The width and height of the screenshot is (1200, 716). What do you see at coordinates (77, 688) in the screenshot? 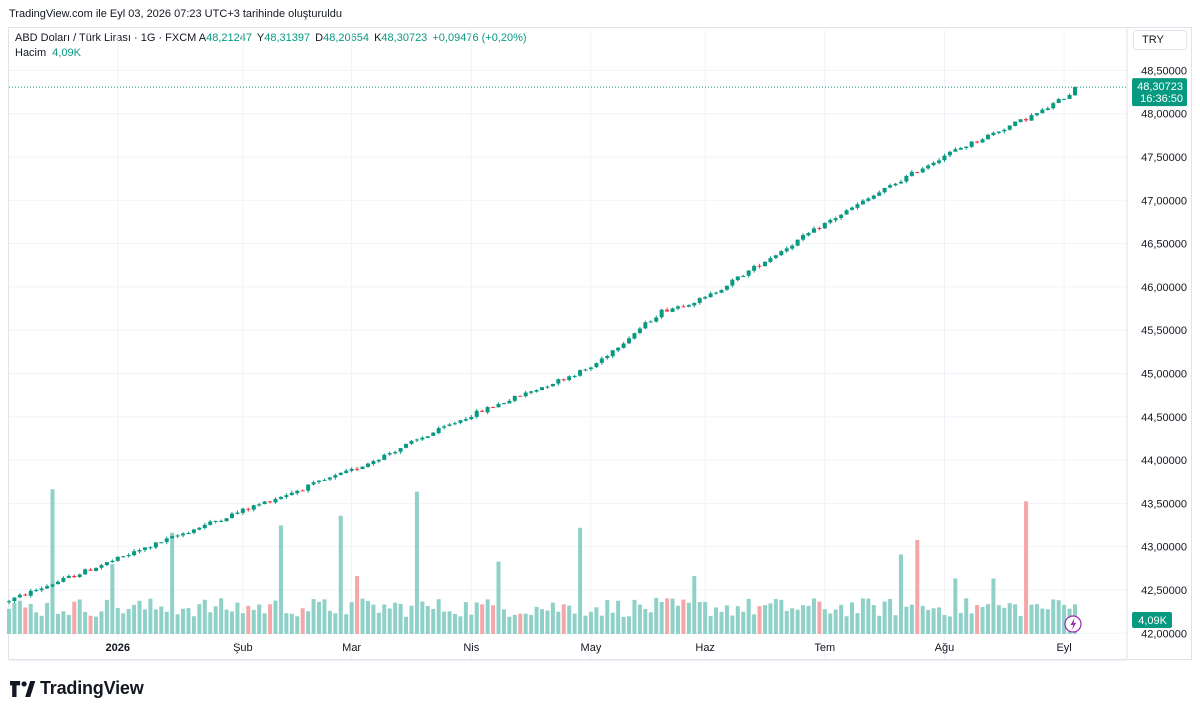
I see `tradingview-logo: TradingView` at bounding box center [77, 688].